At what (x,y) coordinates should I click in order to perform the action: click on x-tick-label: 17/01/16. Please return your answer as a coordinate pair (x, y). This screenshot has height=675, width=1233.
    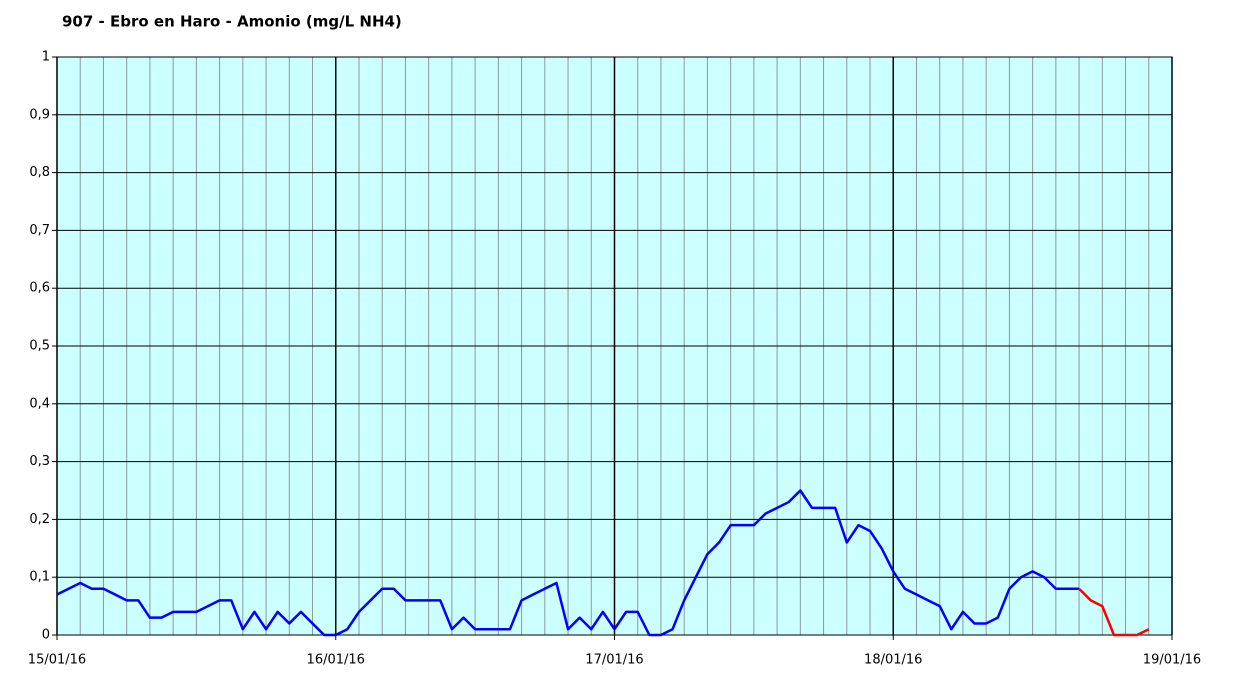
    Looking at the image, I should click on (614, 660).